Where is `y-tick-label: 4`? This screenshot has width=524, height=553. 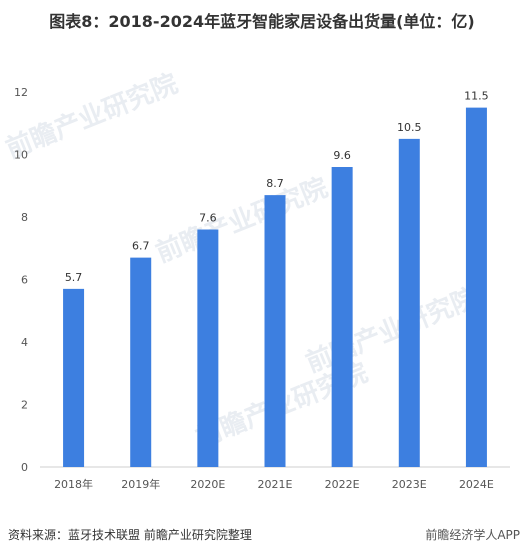
y-tick-label: 4 is located at coordinates (24, 342).